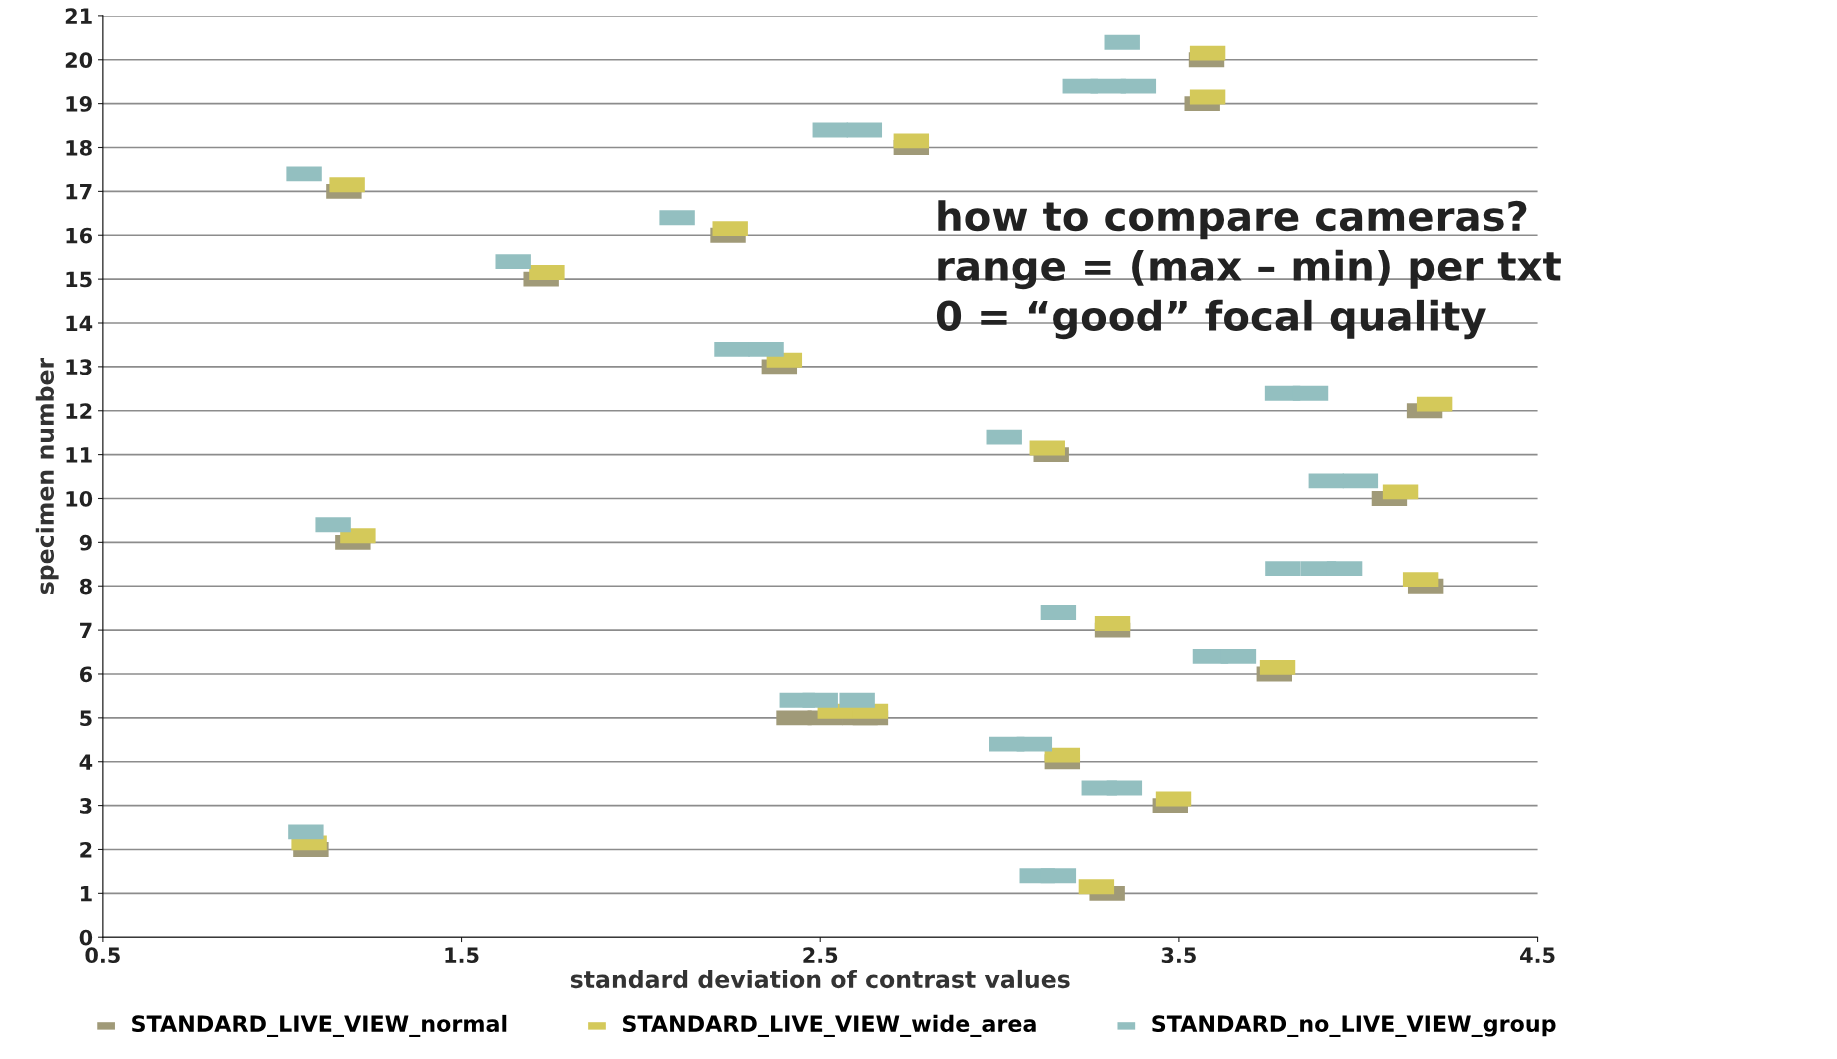 Image resolution: width=1837 pixels, height=1059 pixels. Describe the element at coordinates (86, 937) in the screenshot. I see `y-tick-label: 0` at that location.